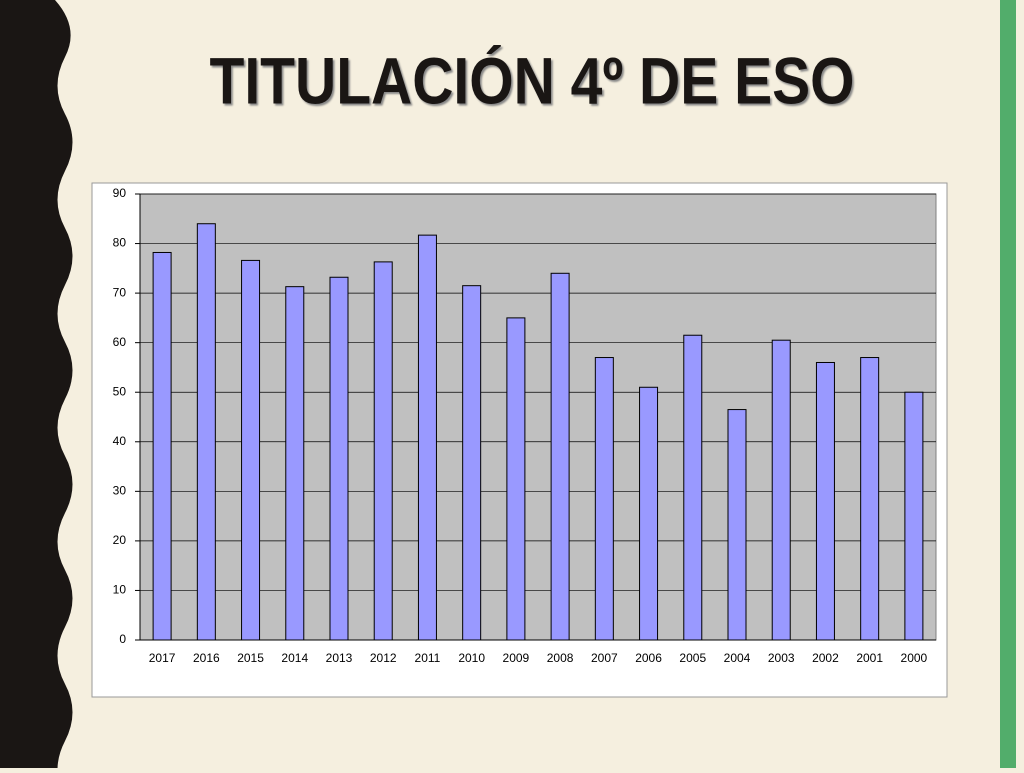 This screenshot has height=773, width=1024. Describe the element at coordinates (36, 386) in the screenshot. I see `wavy-band` at that location.